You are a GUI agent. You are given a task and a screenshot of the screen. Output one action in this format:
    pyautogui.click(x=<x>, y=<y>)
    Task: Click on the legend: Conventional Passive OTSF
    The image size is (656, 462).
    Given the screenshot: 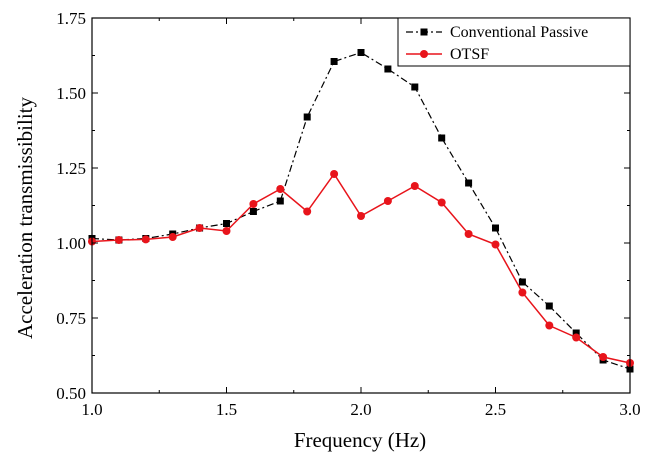 What is the action you would take?
    pyautogui.click(x=514, y=42)
    